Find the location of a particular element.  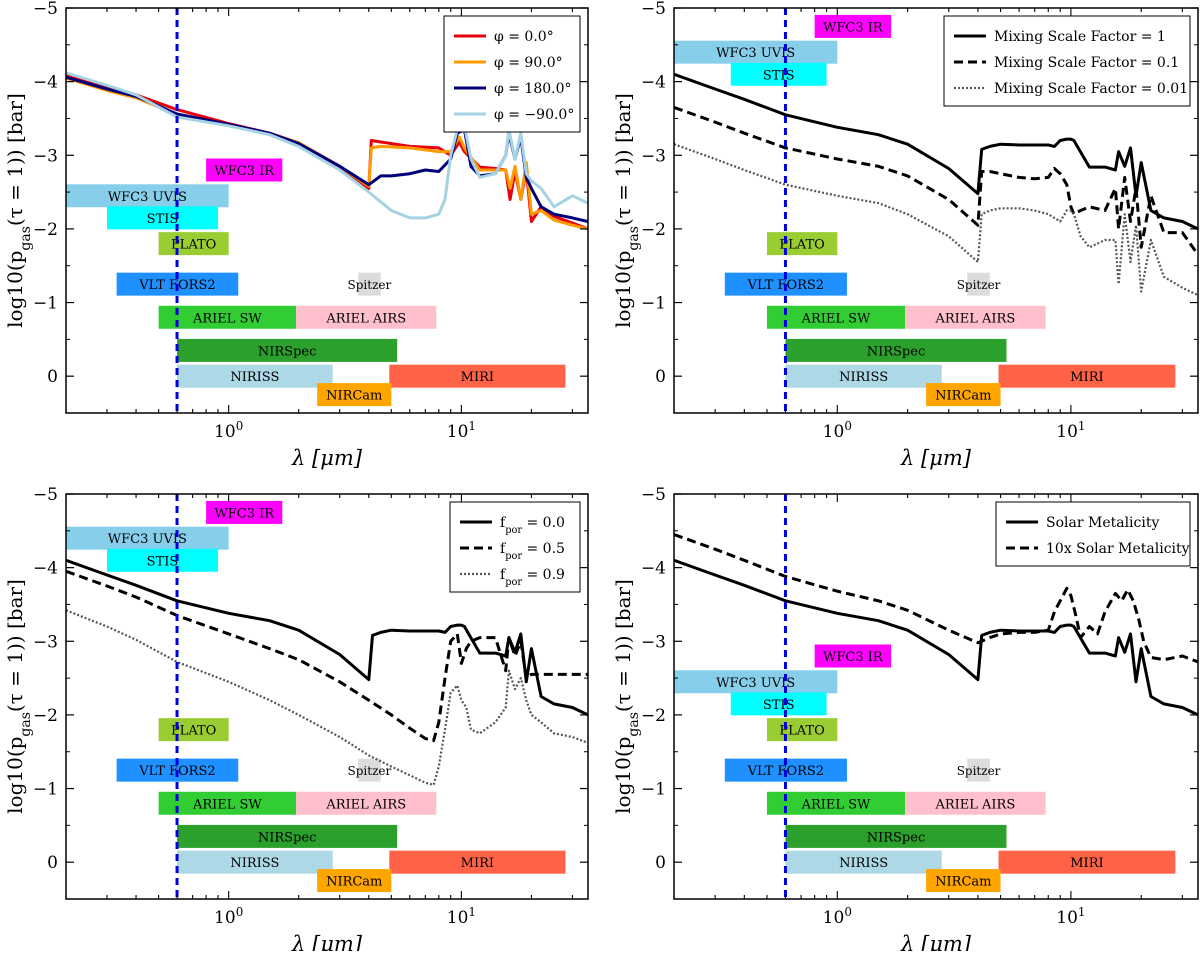

legend-label: φ = −90.0° is located at coordinates (534, 115).